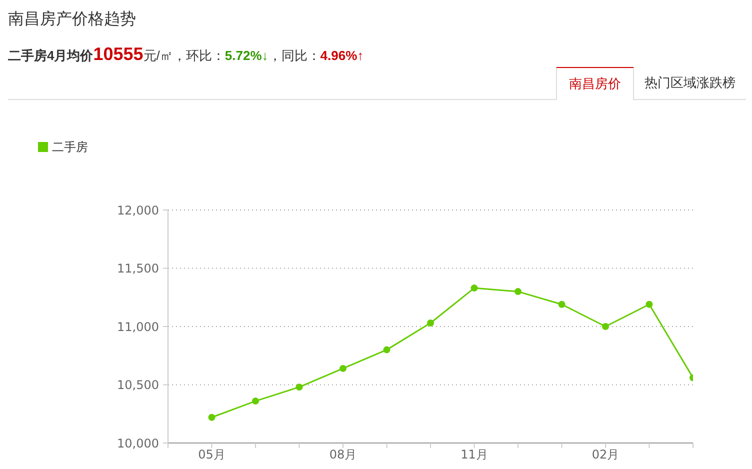  Describe the element at coordinates (72, 20) in the screenshot. I see `chart-title: 南昌房产价格趋势` at that location.